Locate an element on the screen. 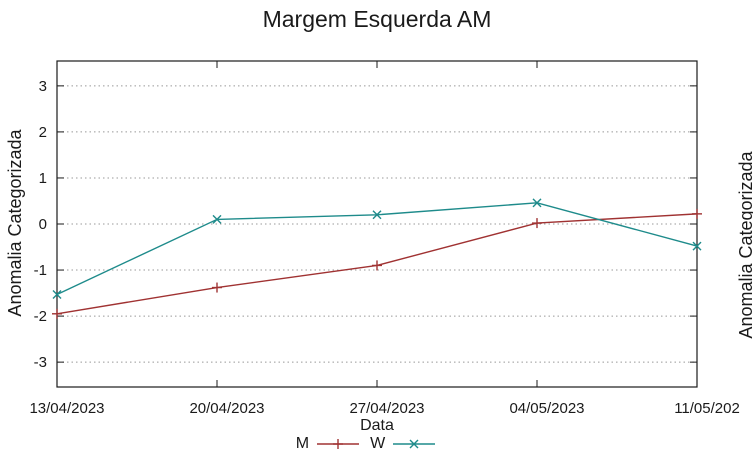 This screenshot has width=753, height=458. x-axis-label: Data is located at coordinates (377, 425).